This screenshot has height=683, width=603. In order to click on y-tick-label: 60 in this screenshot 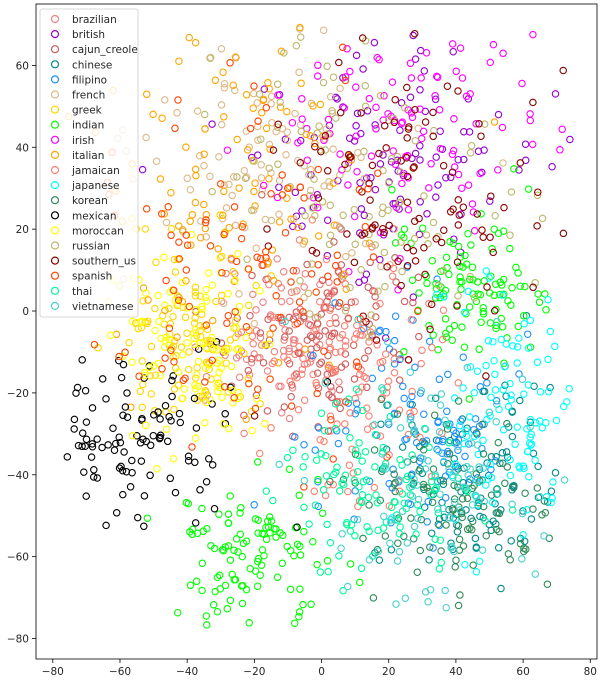, I will do `click(22, 66)`.